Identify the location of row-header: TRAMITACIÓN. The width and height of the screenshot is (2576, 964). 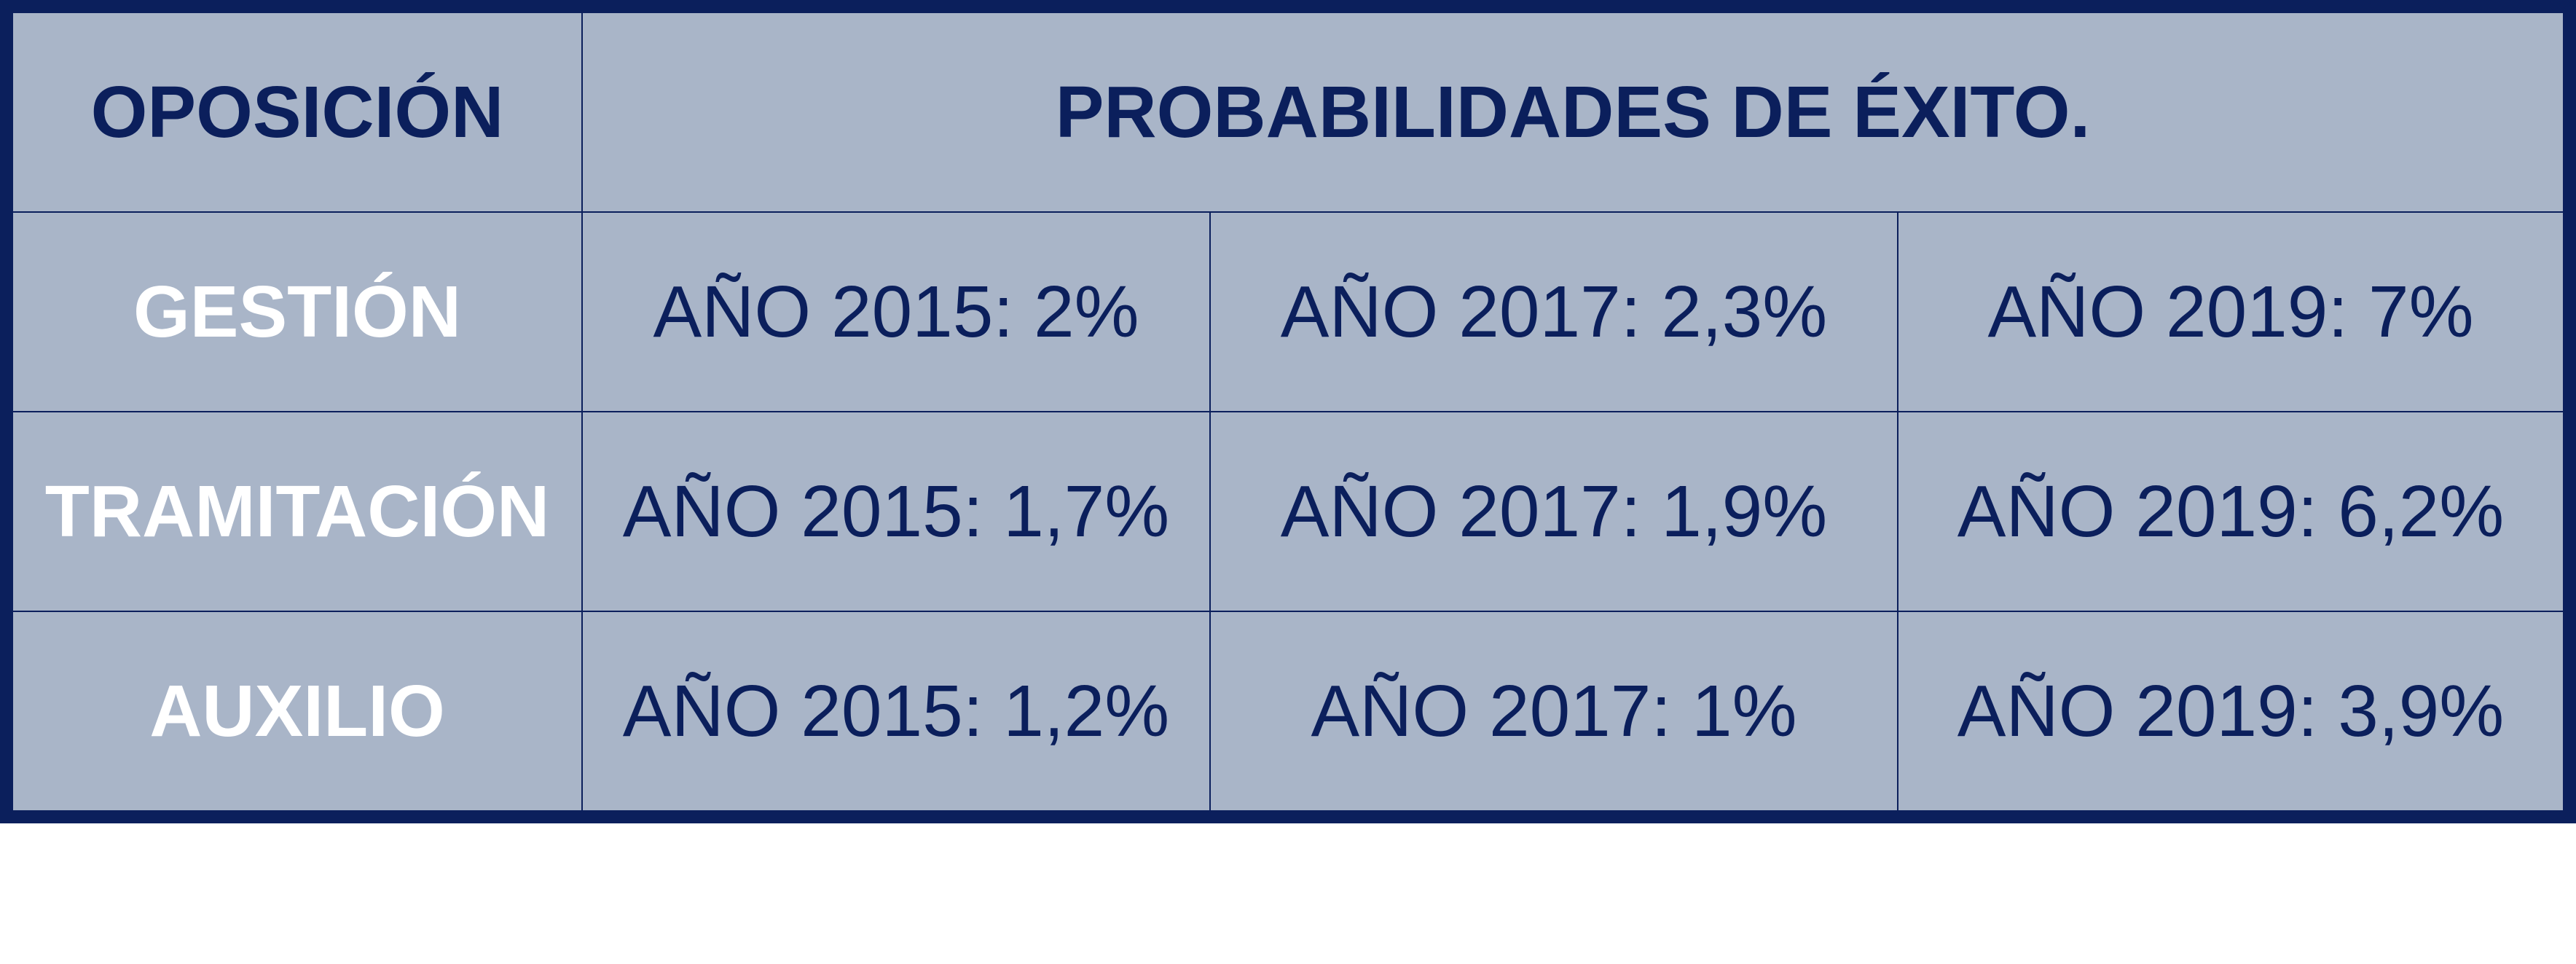
(297, 511).